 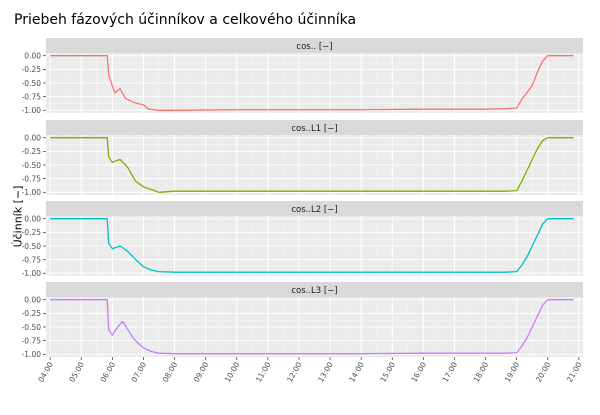 I want to click on x-tick-label: 09:00, so click(x=201, y=371).